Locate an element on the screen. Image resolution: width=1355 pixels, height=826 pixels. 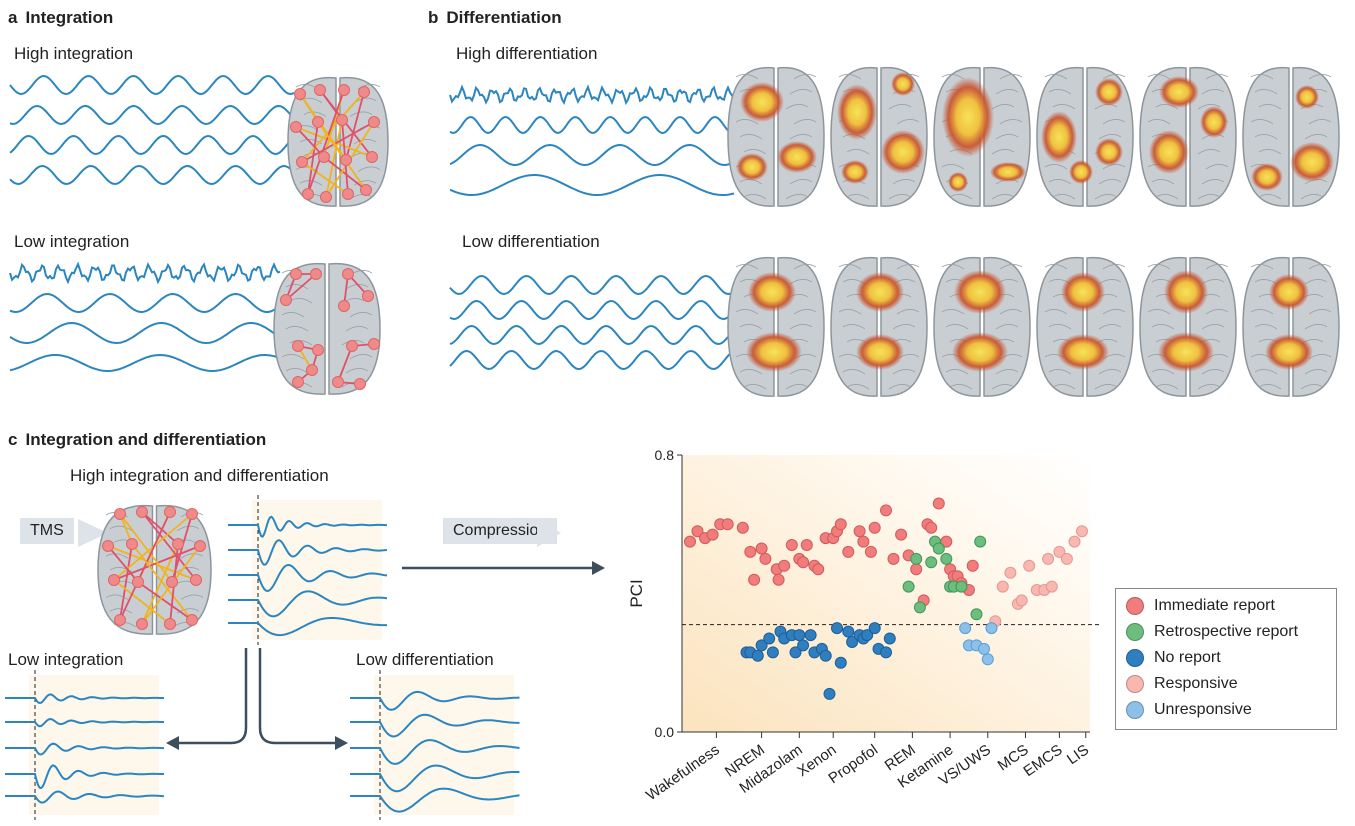
legend-item-responsive: Responsive is located at coordinates (1182, 684).